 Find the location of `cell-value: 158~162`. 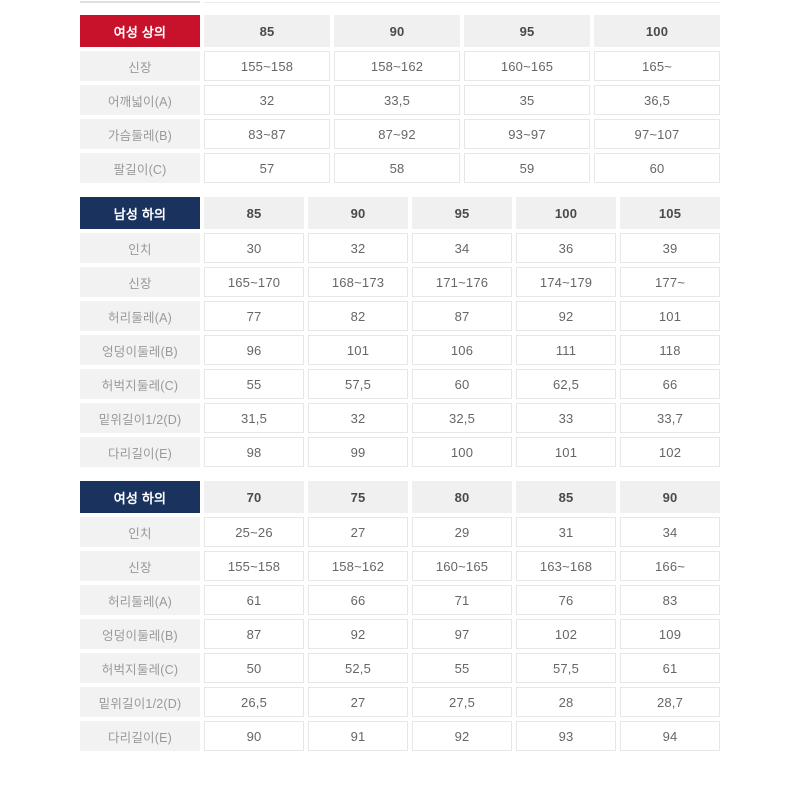

cell-value: 158~162 is located at coordinates (397, 66).